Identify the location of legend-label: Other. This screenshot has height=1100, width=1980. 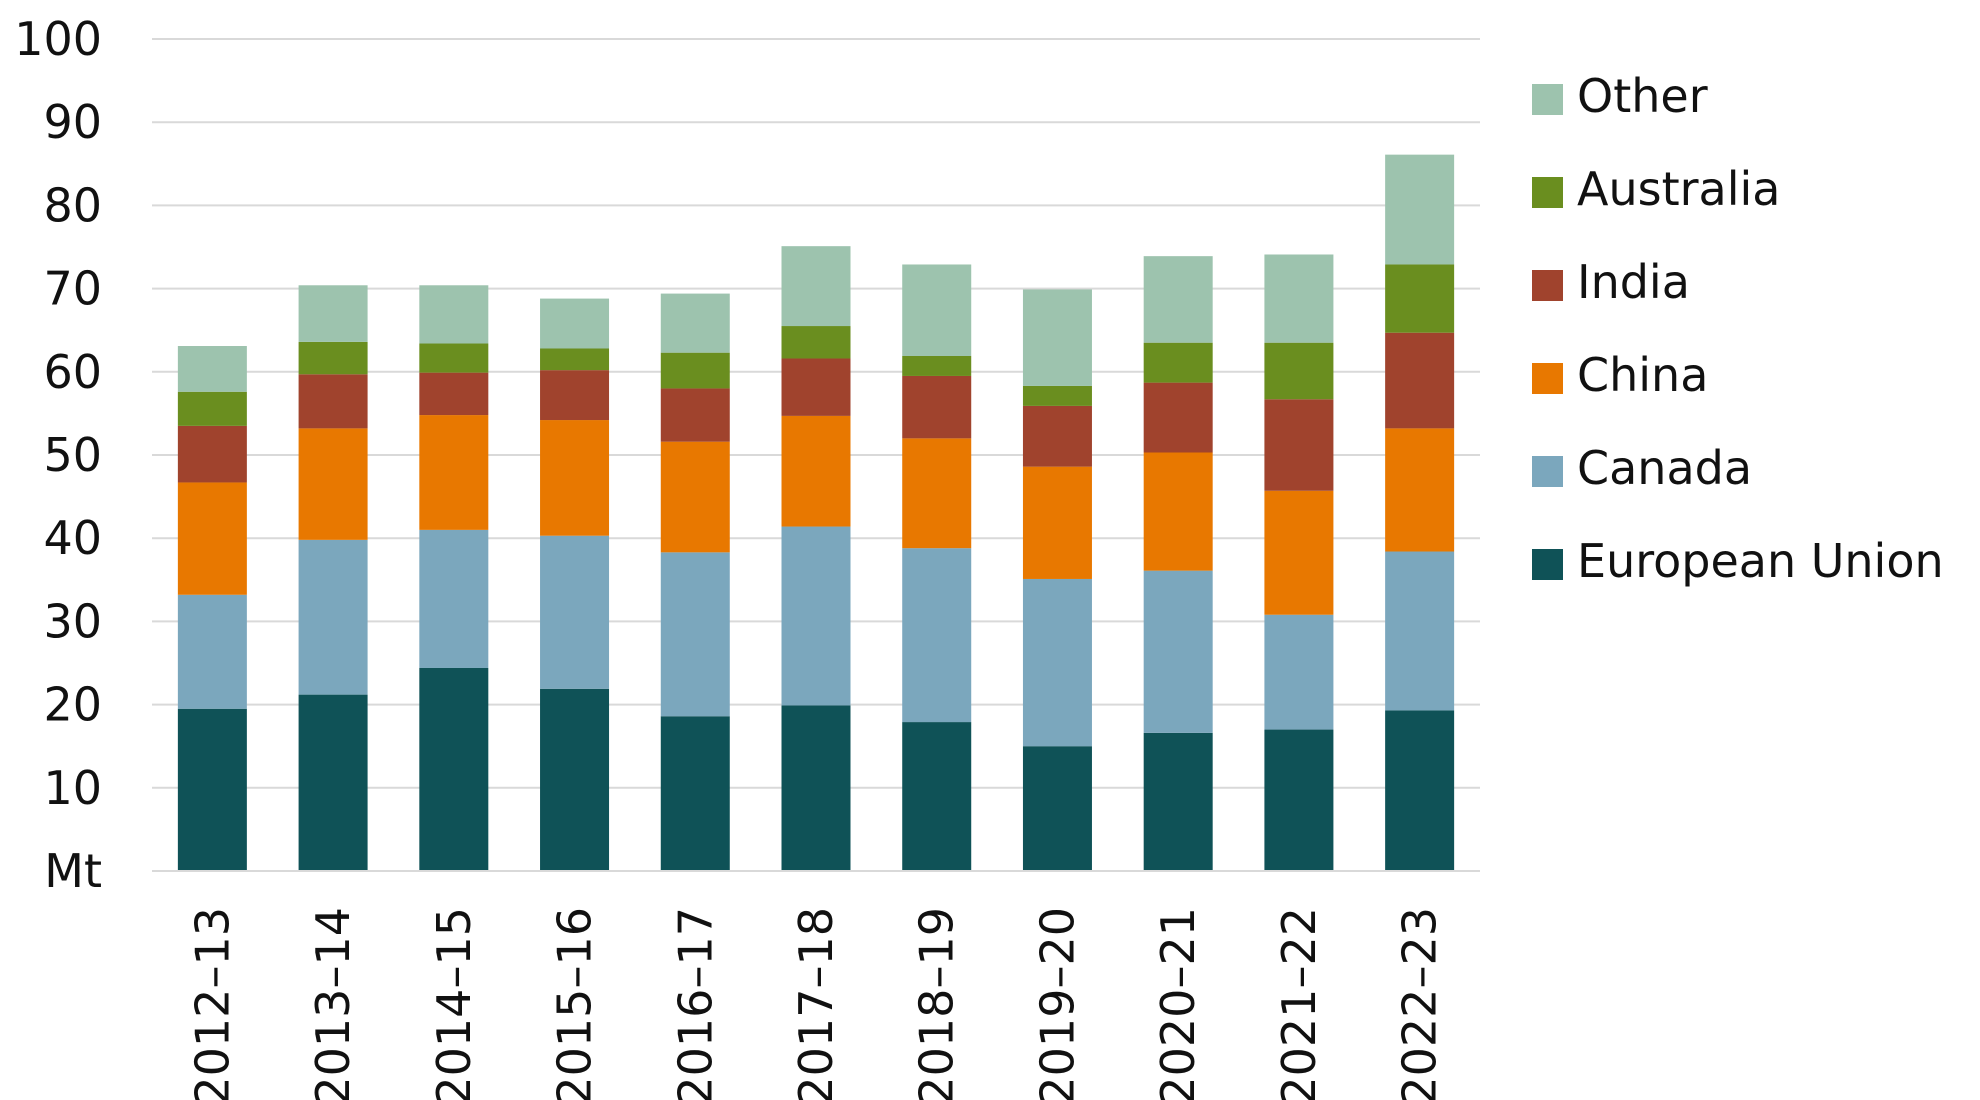
(1642, 96).